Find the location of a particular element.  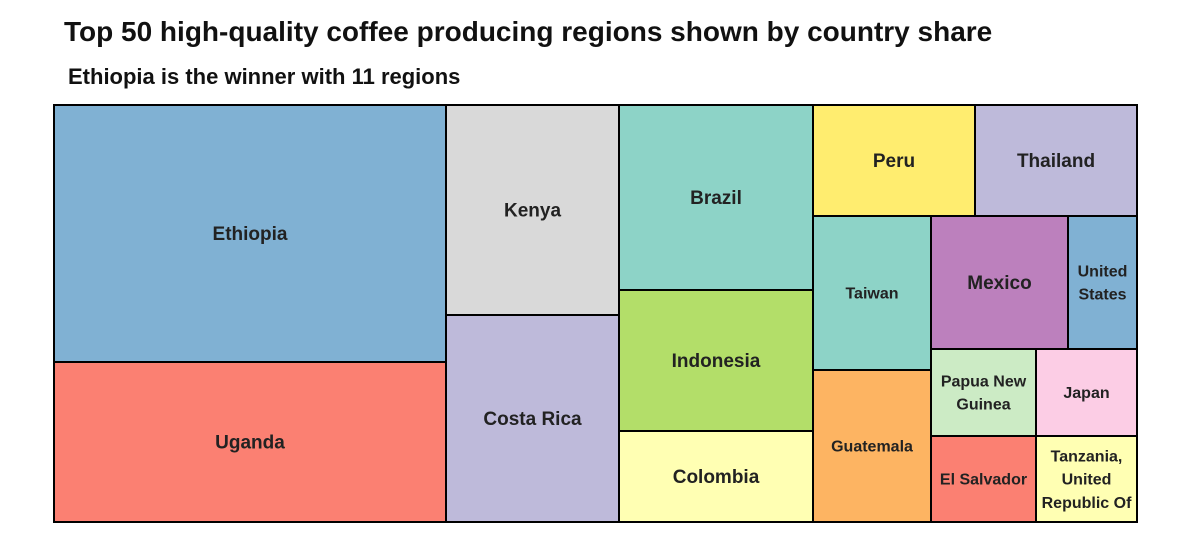

tile-japan: Japan is located at coordinates (1086, 392).